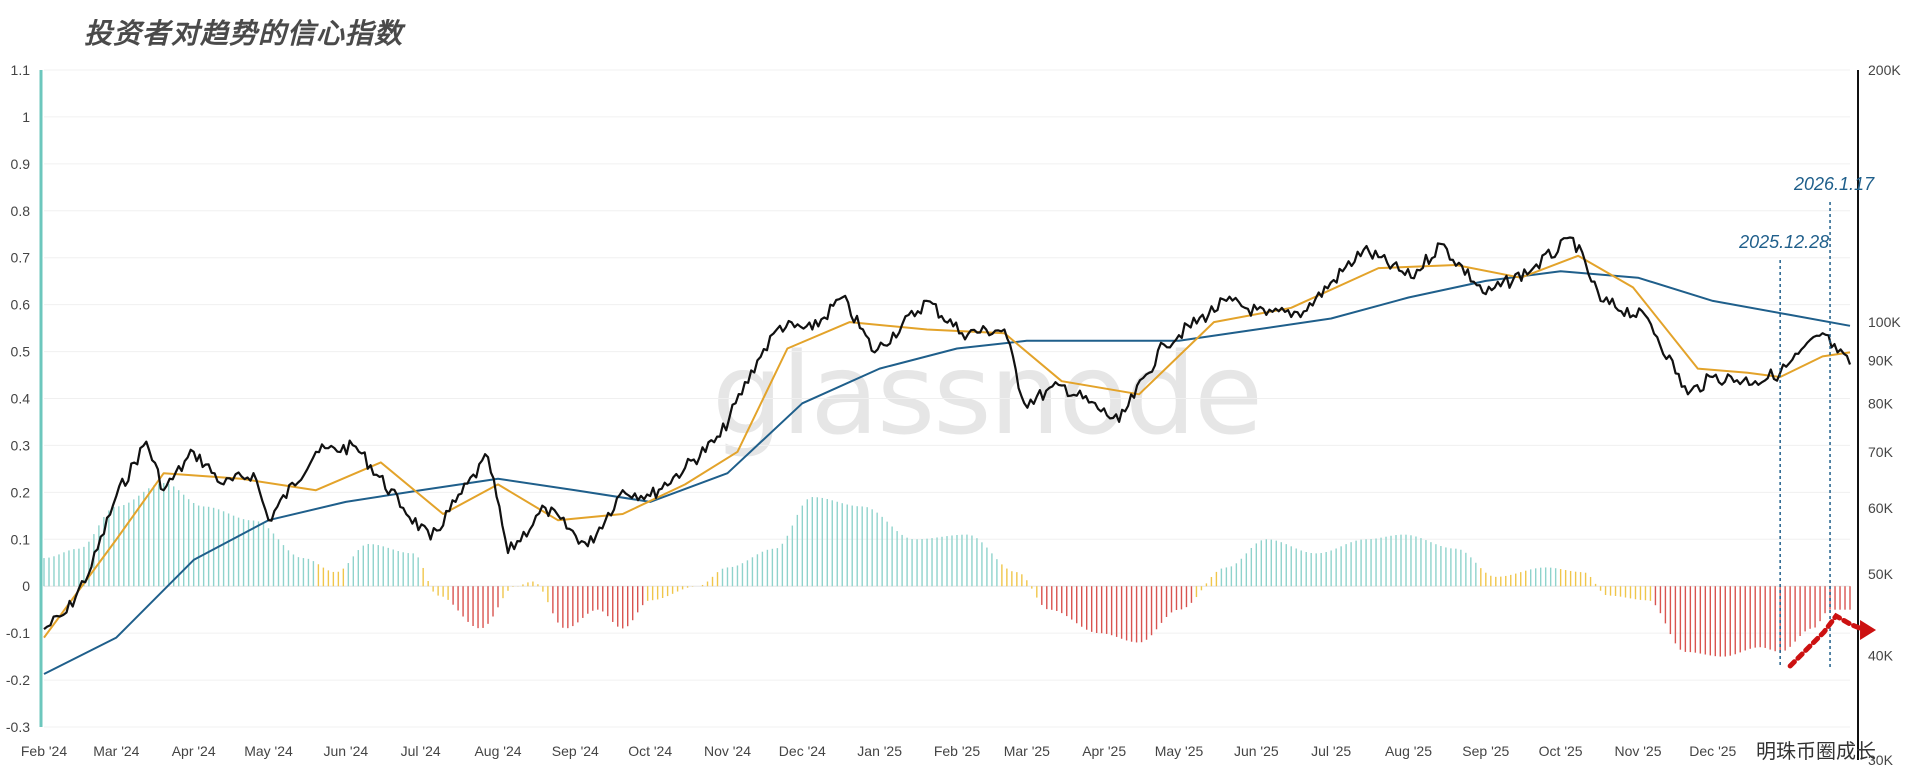 The height and width of the screenshot is (778, 1916). What do you see at coordinates (18, 633) in the screenshot?
I see `y-left-tick-label: -0.1` at bounding box center [18, 633].